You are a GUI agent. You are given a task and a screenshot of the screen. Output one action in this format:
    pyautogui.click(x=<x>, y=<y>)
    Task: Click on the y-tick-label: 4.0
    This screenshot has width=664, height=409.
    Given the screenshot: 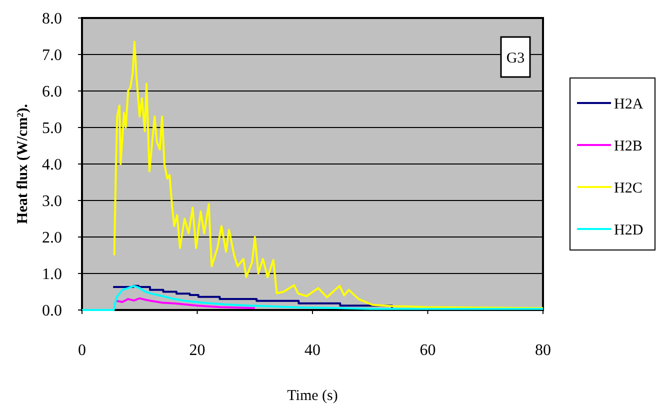 What is the action you would take?
    pyautogui.click(x=52, y=165)
    